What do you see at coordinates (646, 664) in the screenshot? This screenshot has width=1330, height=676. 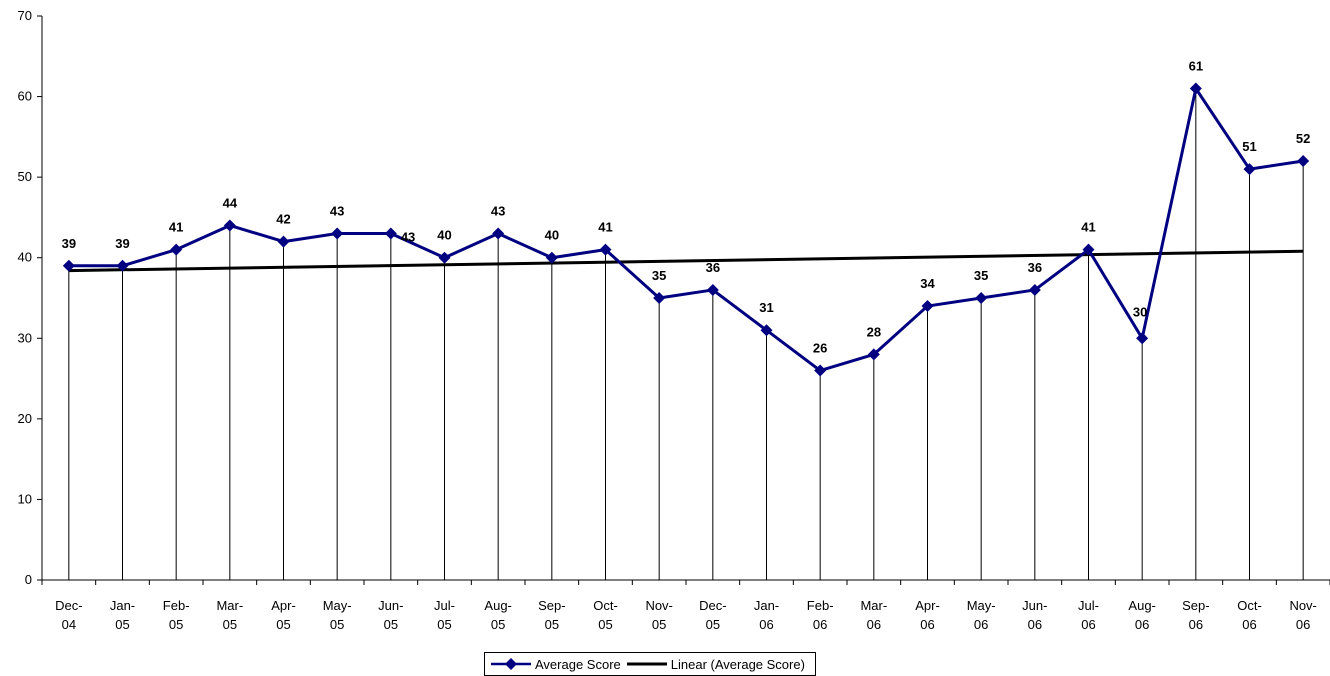 I see `legend-line-icon` at bounding box center [646, 664].